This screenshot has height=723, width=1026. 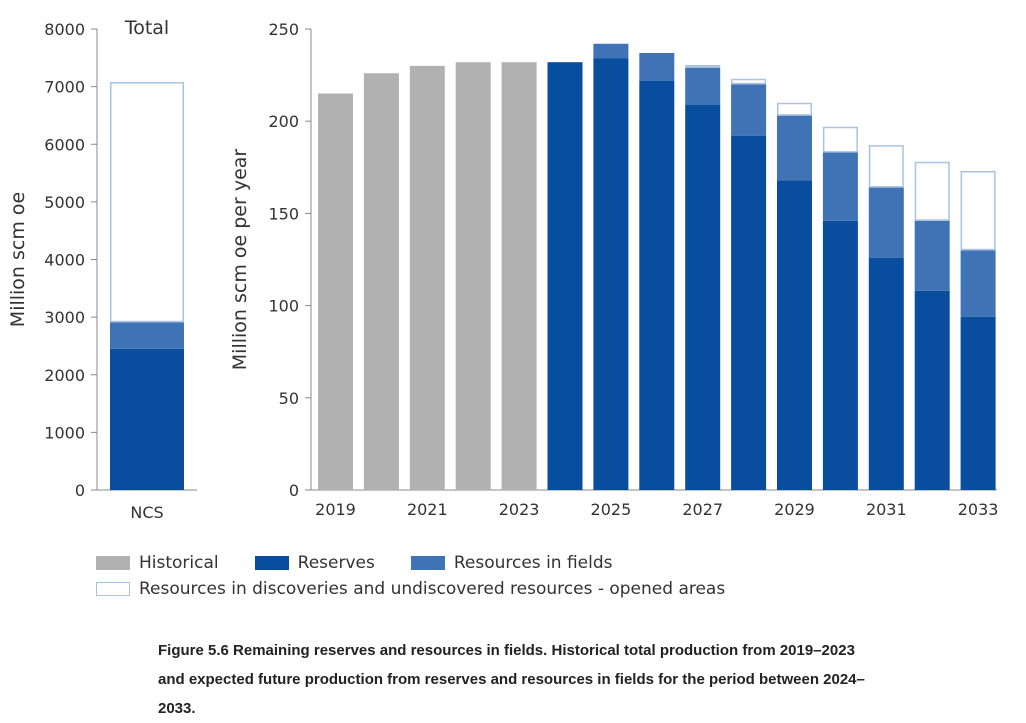 I want to click on bar-reserves-2026, so click(x=657, y=285).